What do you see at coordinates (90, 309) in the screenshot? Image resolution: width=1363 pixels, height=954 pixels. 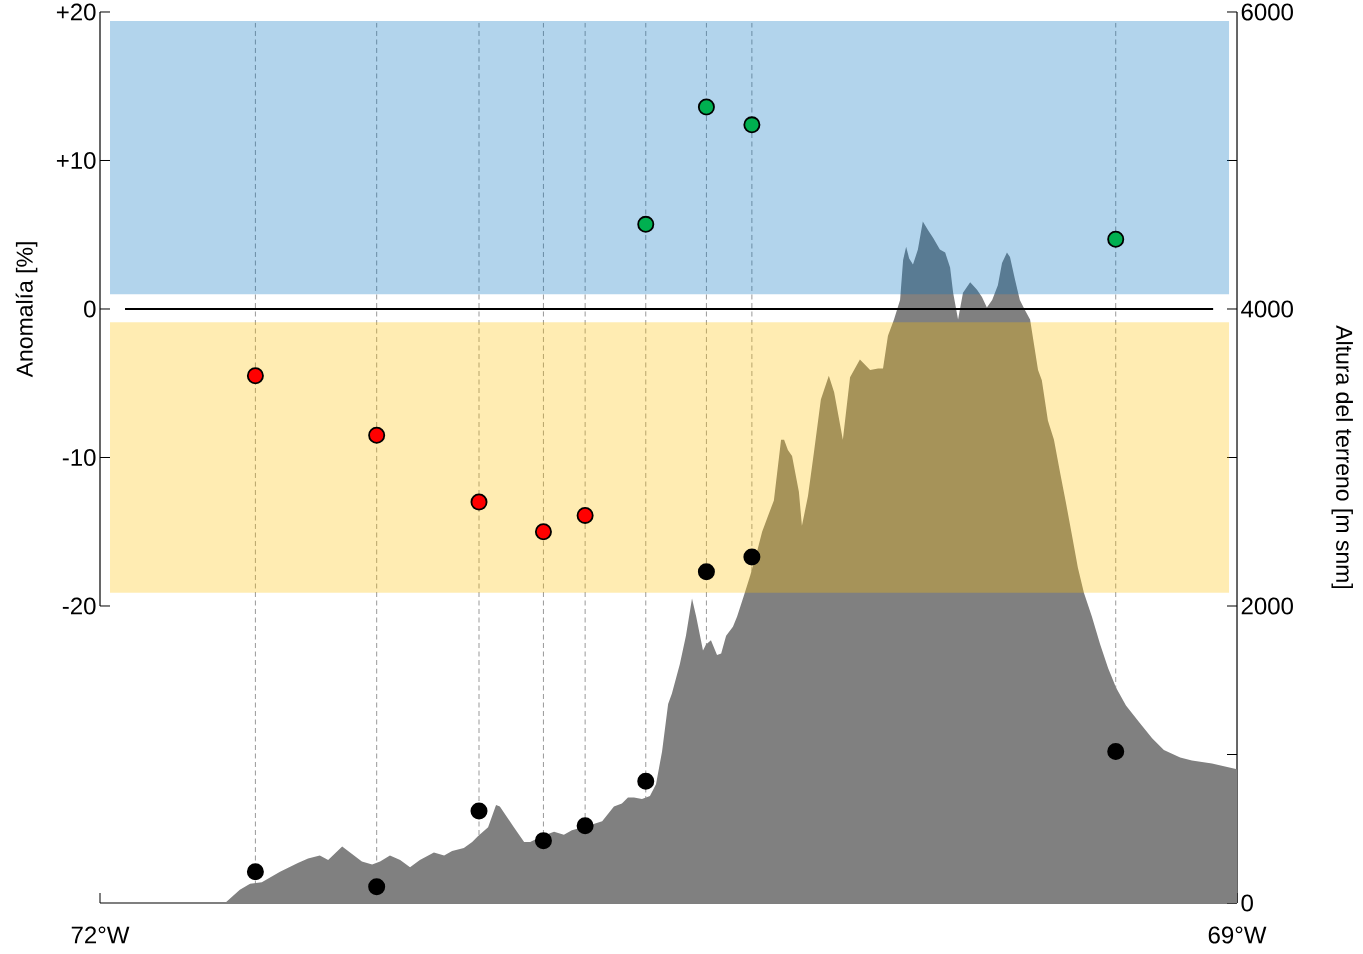 I see `y-tick-label: 0` at bounding box center [90, 309].